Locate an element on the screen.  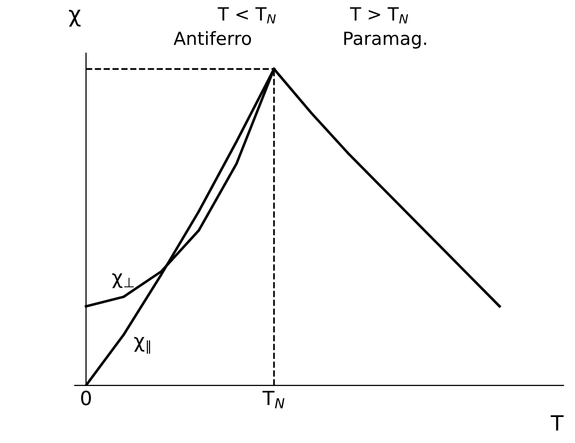
series-label: χ$_{∥}$ is located at coordinates (142, 345).